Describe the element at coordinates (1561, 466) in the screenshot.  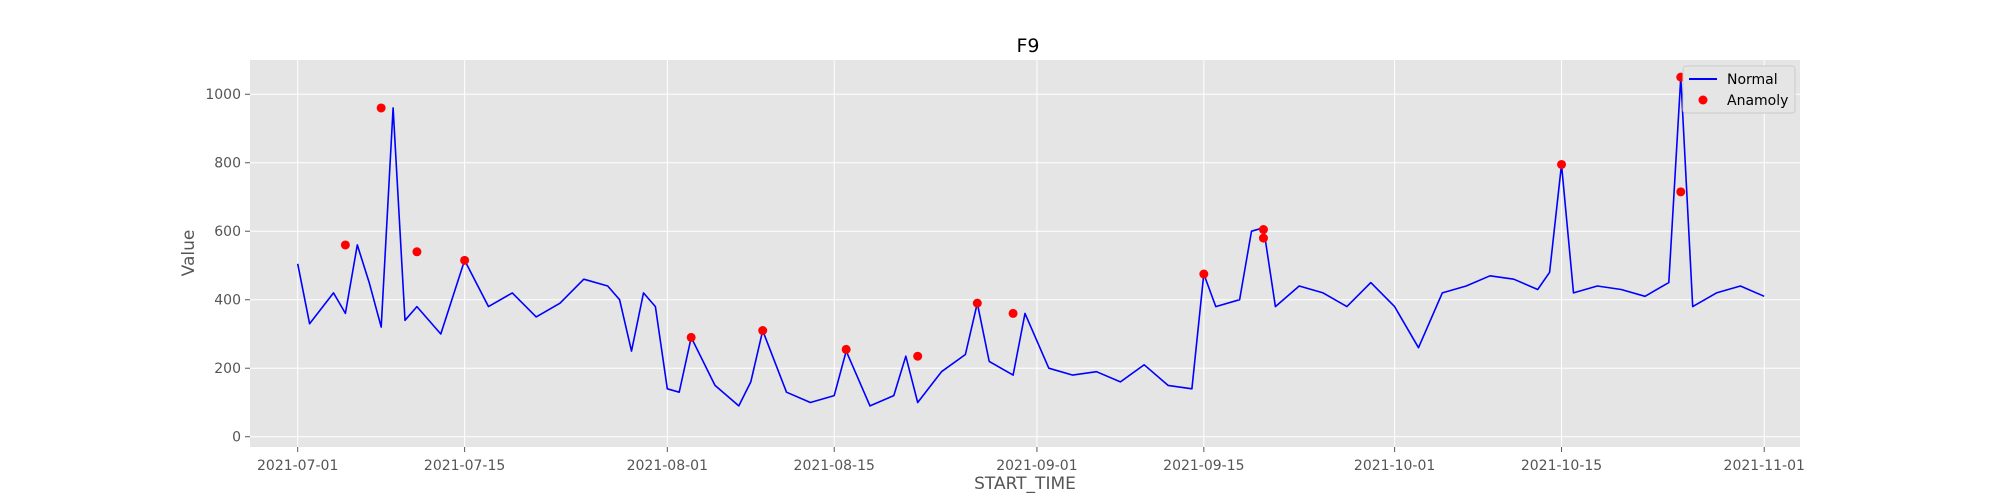
I see `x-tick-label: 2021-10-15` at that location.